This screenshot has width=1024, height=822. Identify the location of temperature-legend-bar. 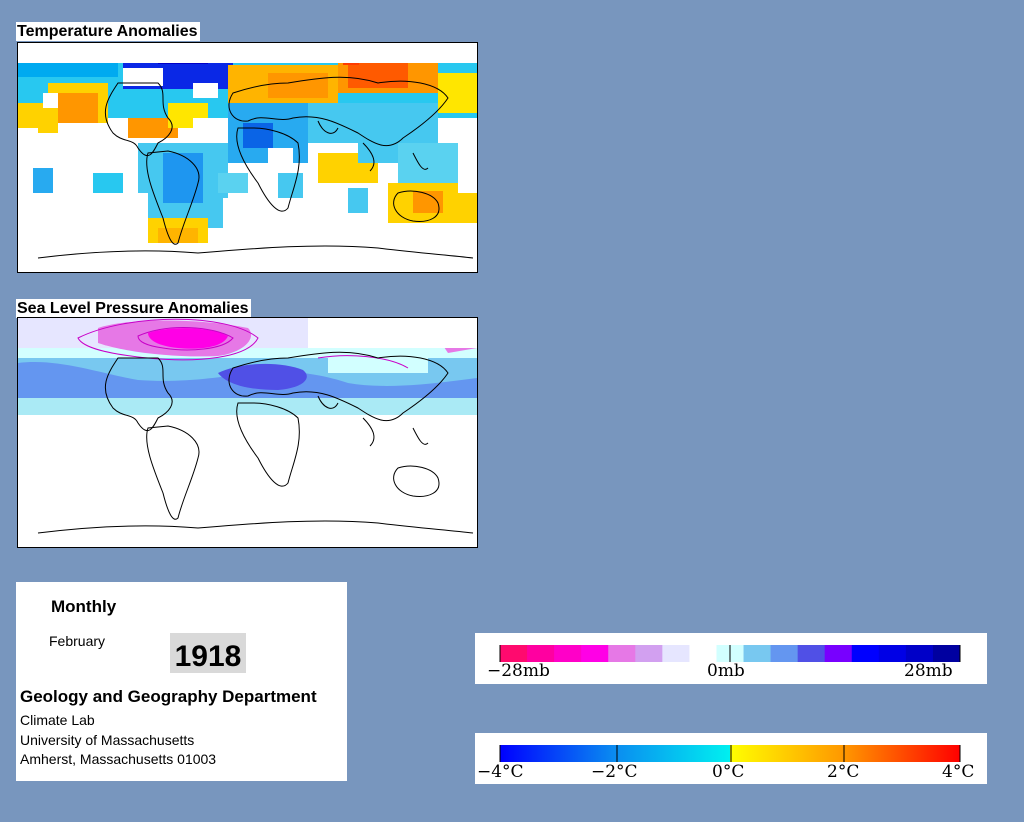
(730, 753).